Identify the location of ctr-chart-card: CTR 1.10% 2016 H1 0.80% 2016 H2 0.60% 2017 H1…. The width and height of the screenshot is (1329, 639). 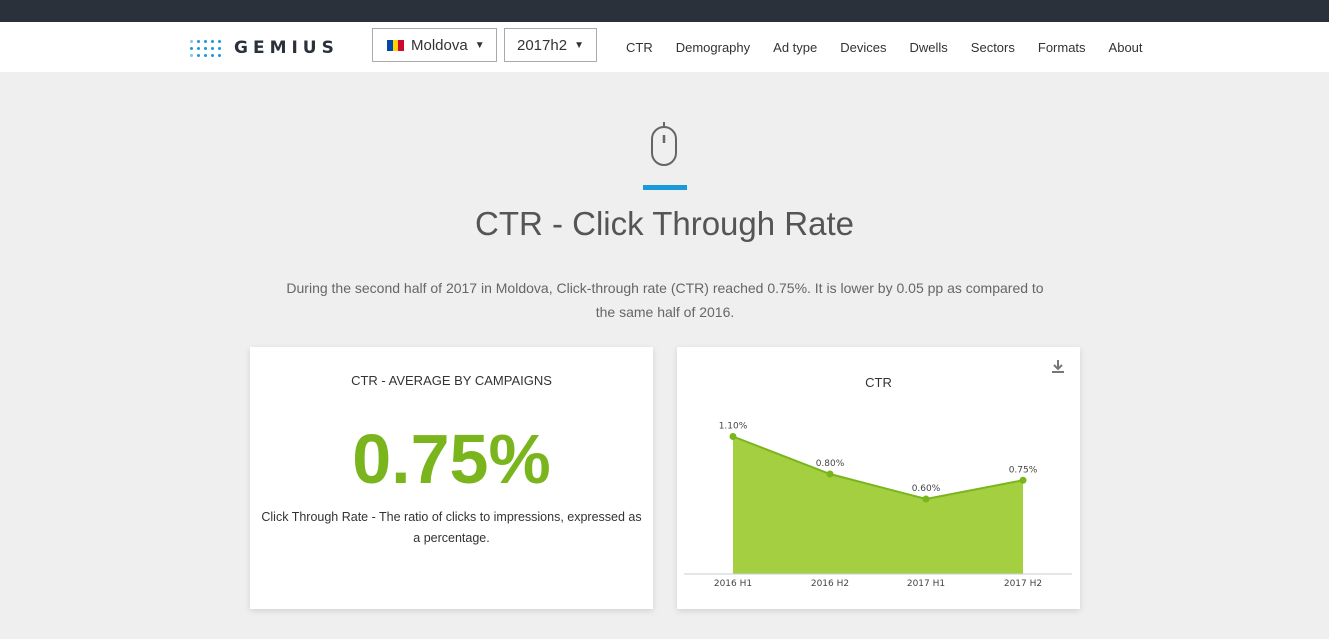
(878, 478).